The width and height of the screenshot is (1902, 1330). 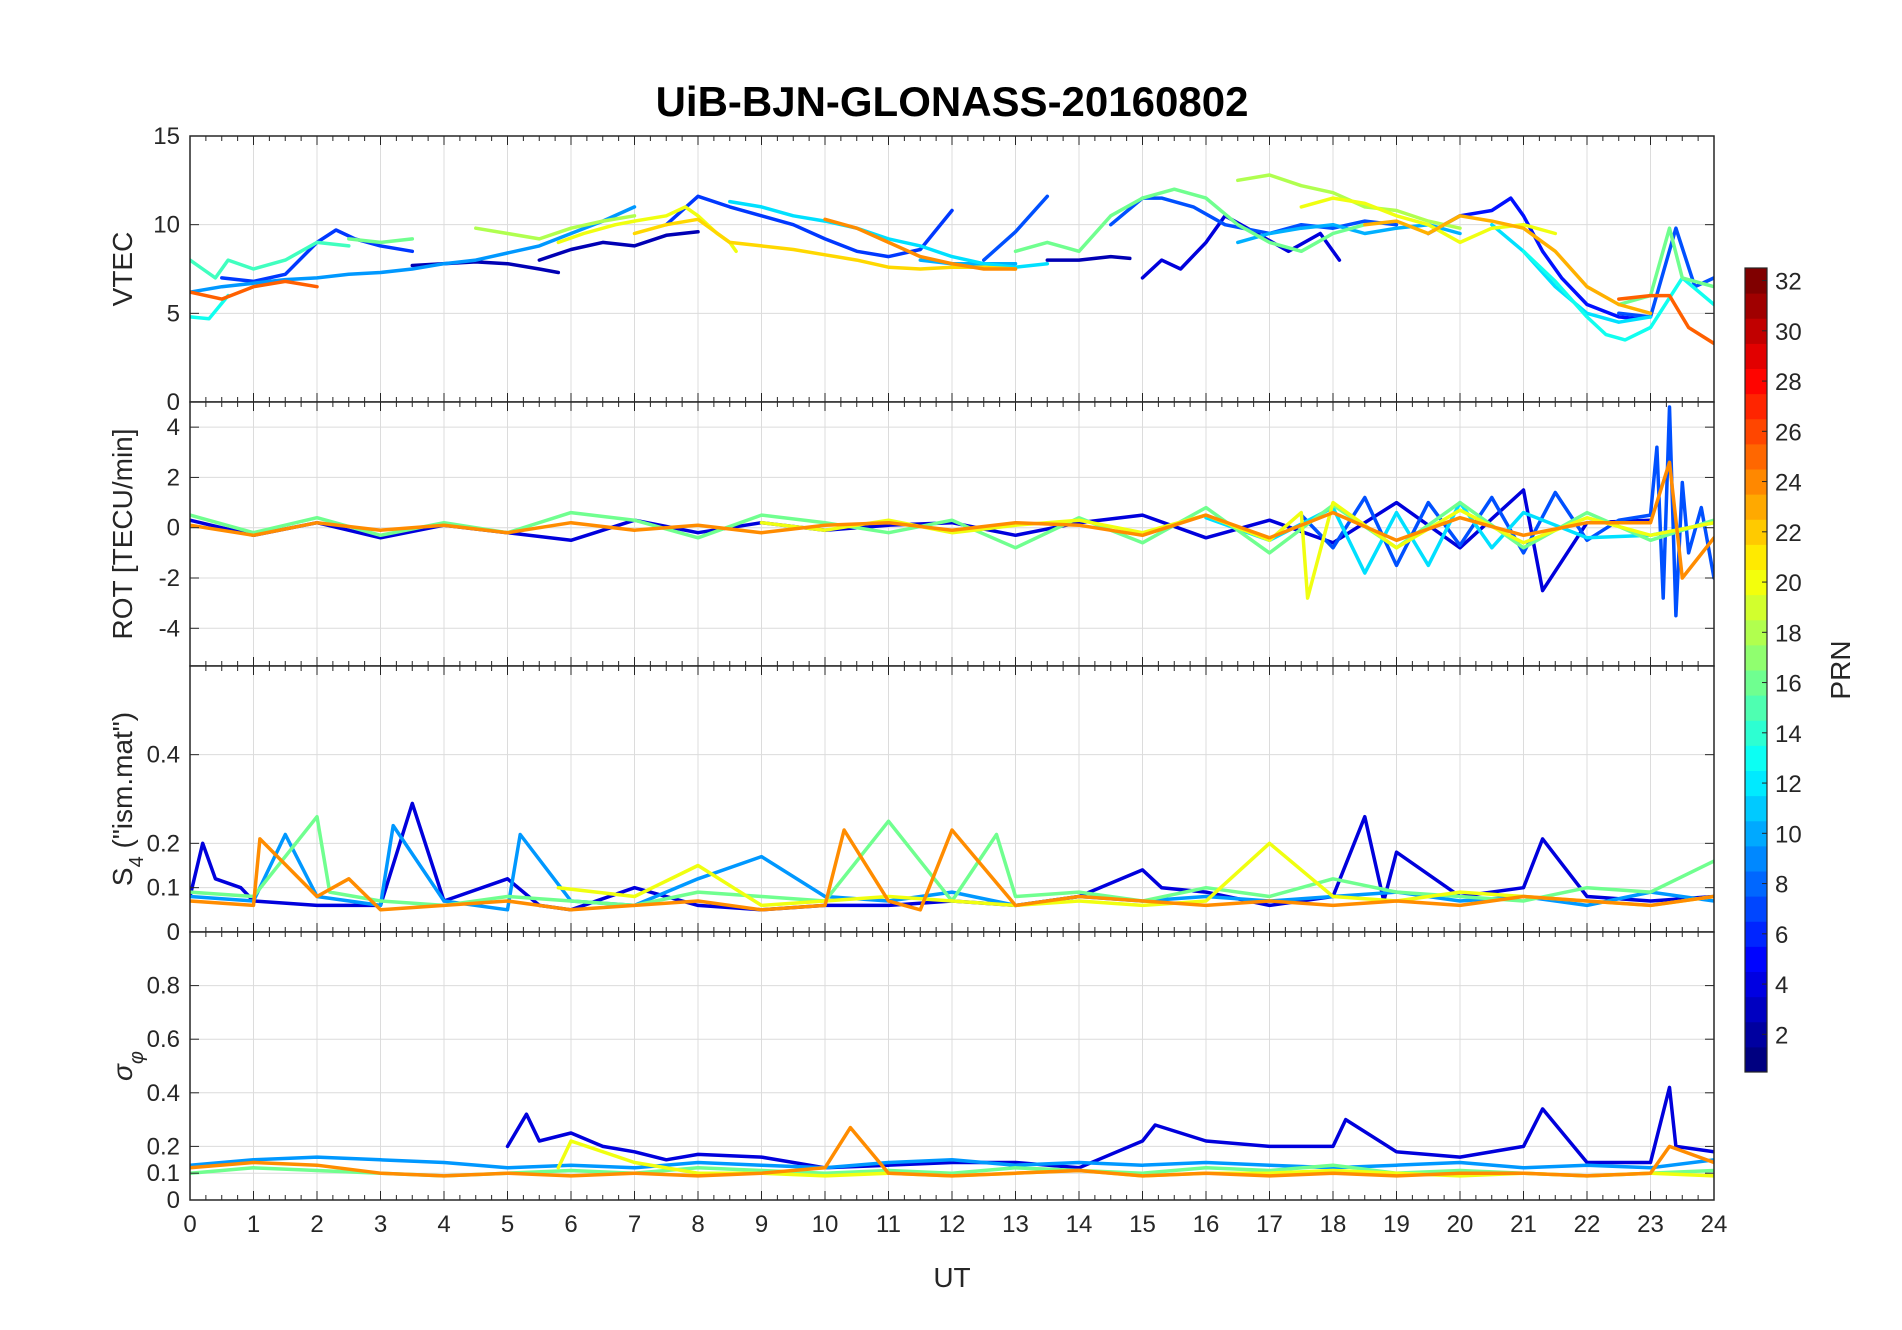 I want to click on colorbar-tick-label: 2, so click(x=1781, y=1035).